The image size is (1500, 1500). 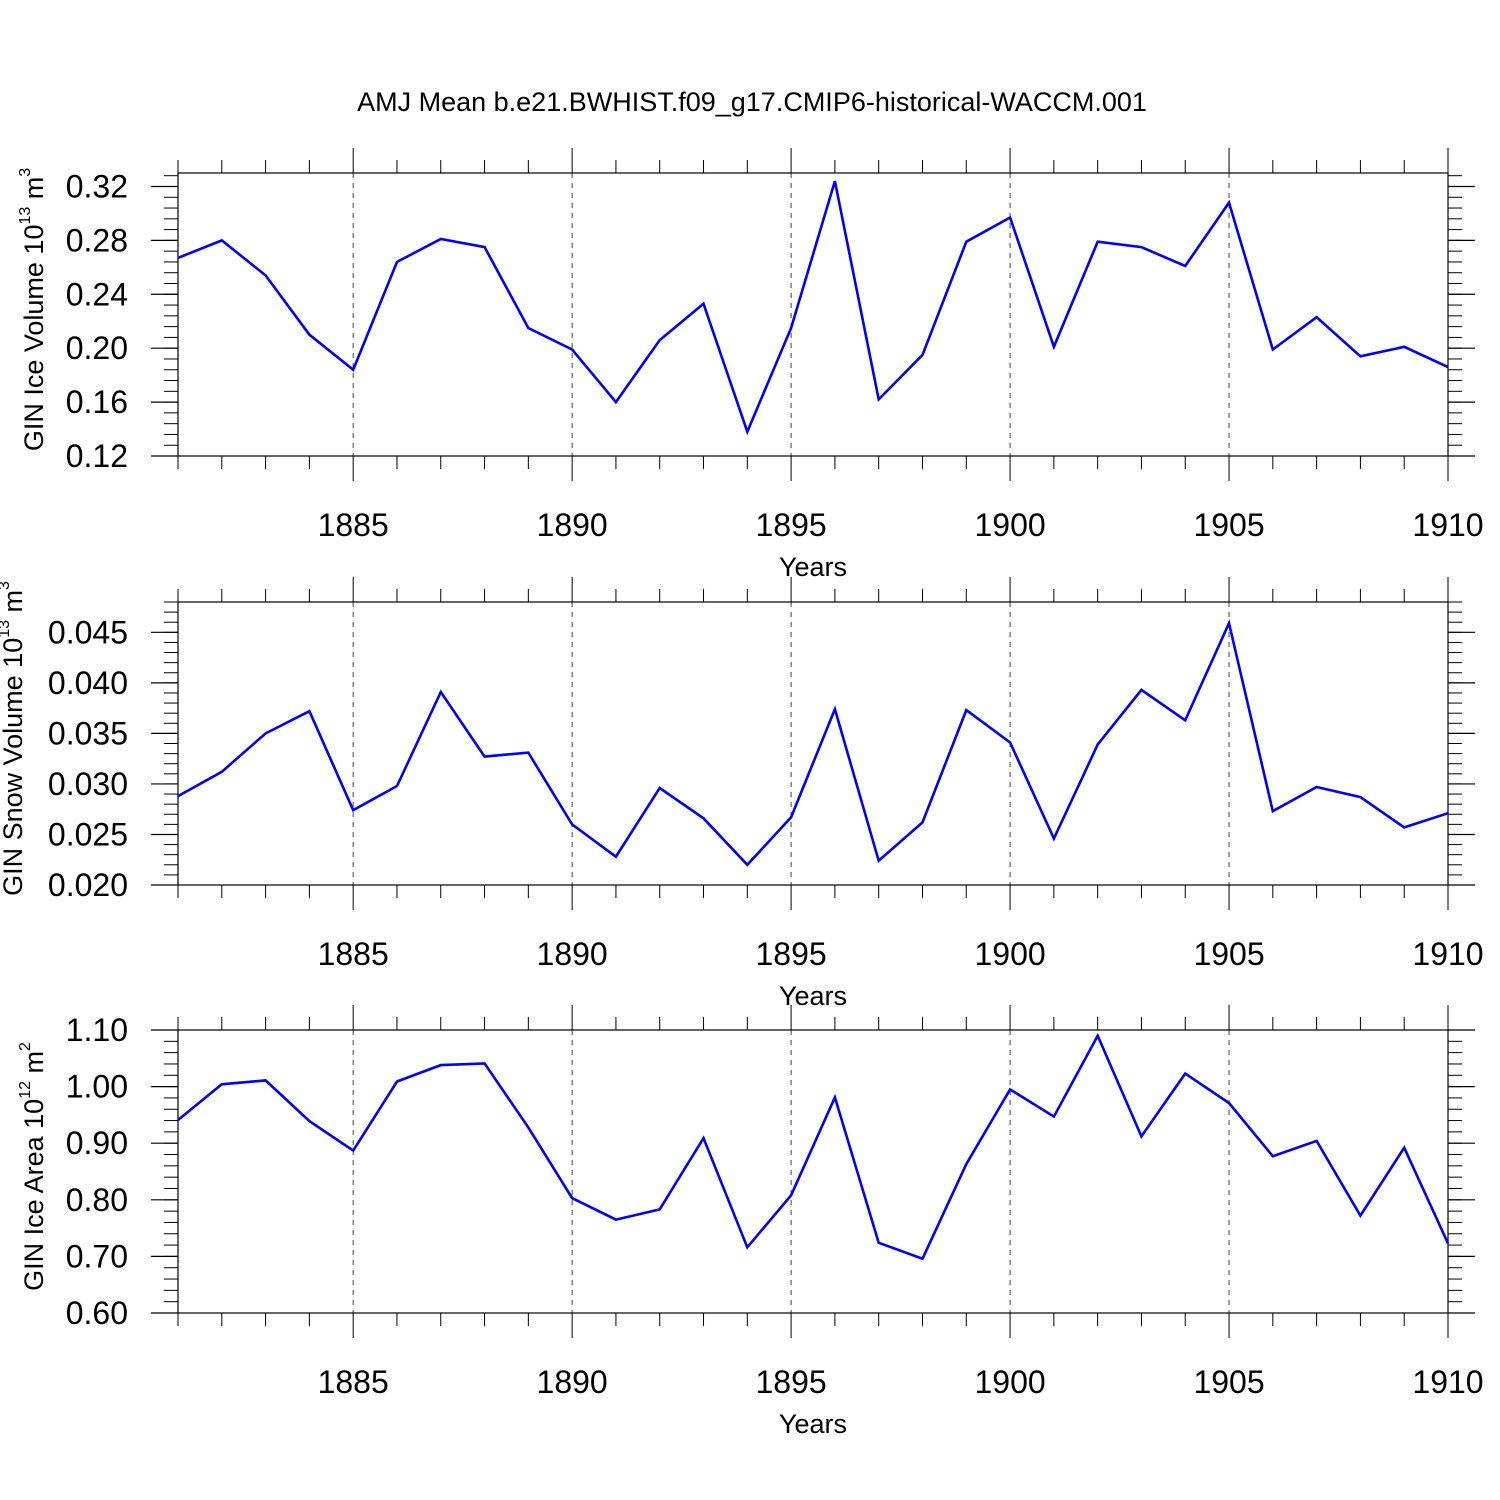 What do you see at coordinates (97, 240) in the screenshot?
I see `y-tick-label: 0.28` at bounding box center [97, 240].